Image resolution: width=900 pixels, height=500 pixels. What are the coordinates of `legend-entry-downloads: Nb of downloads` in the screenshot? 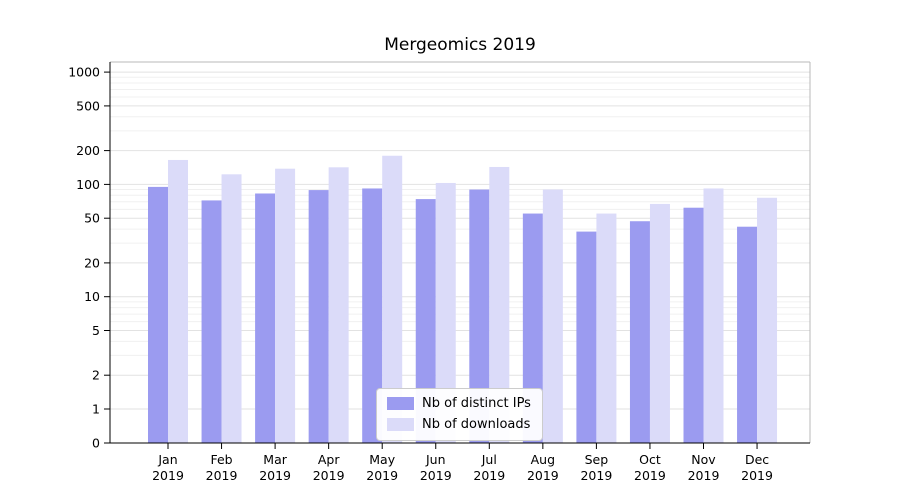 It's located at (459, 424).